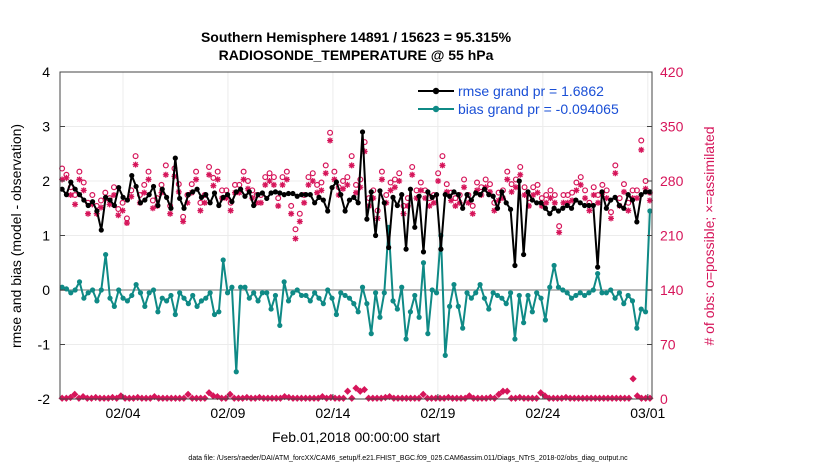  Describe the element at coordinates (46, 236) in the screenshot. I see `left-tick-label: 1` at that location.